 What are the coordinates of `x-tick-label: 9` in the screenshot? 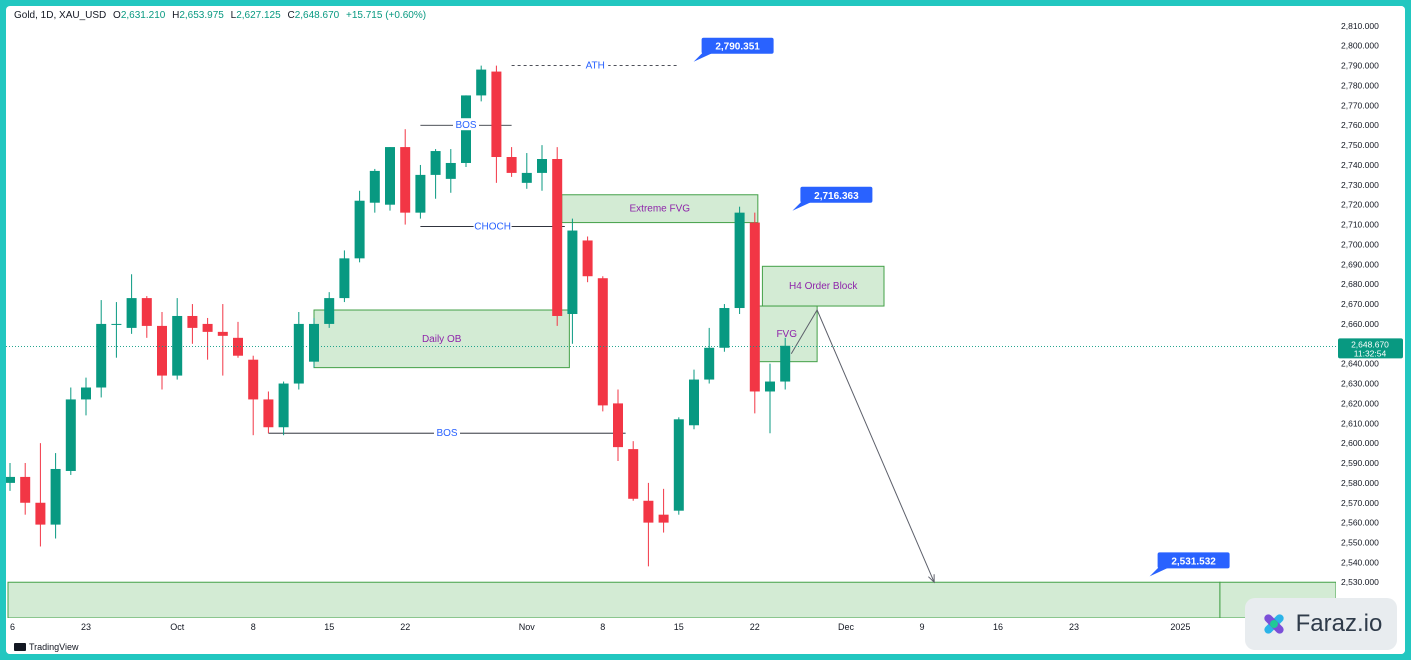 It's located at (921, 627).